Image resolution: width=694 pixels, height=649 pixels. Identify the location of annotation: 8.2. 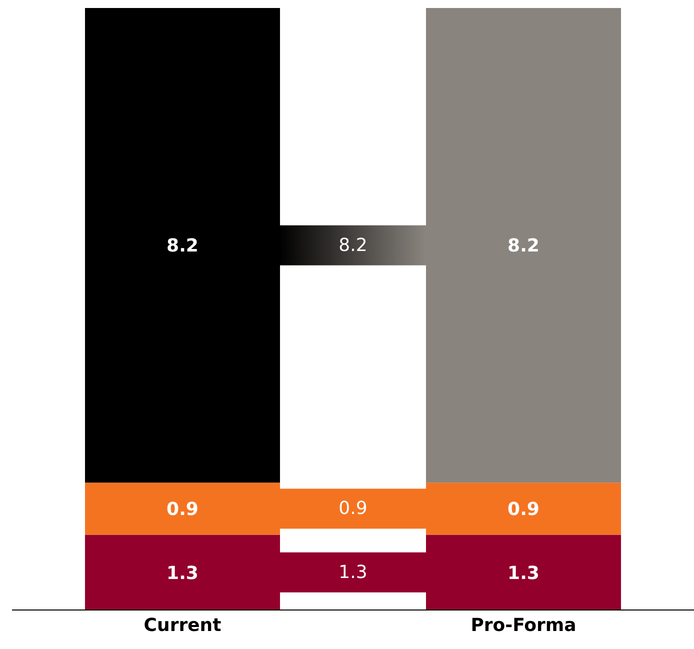
(353, 245).